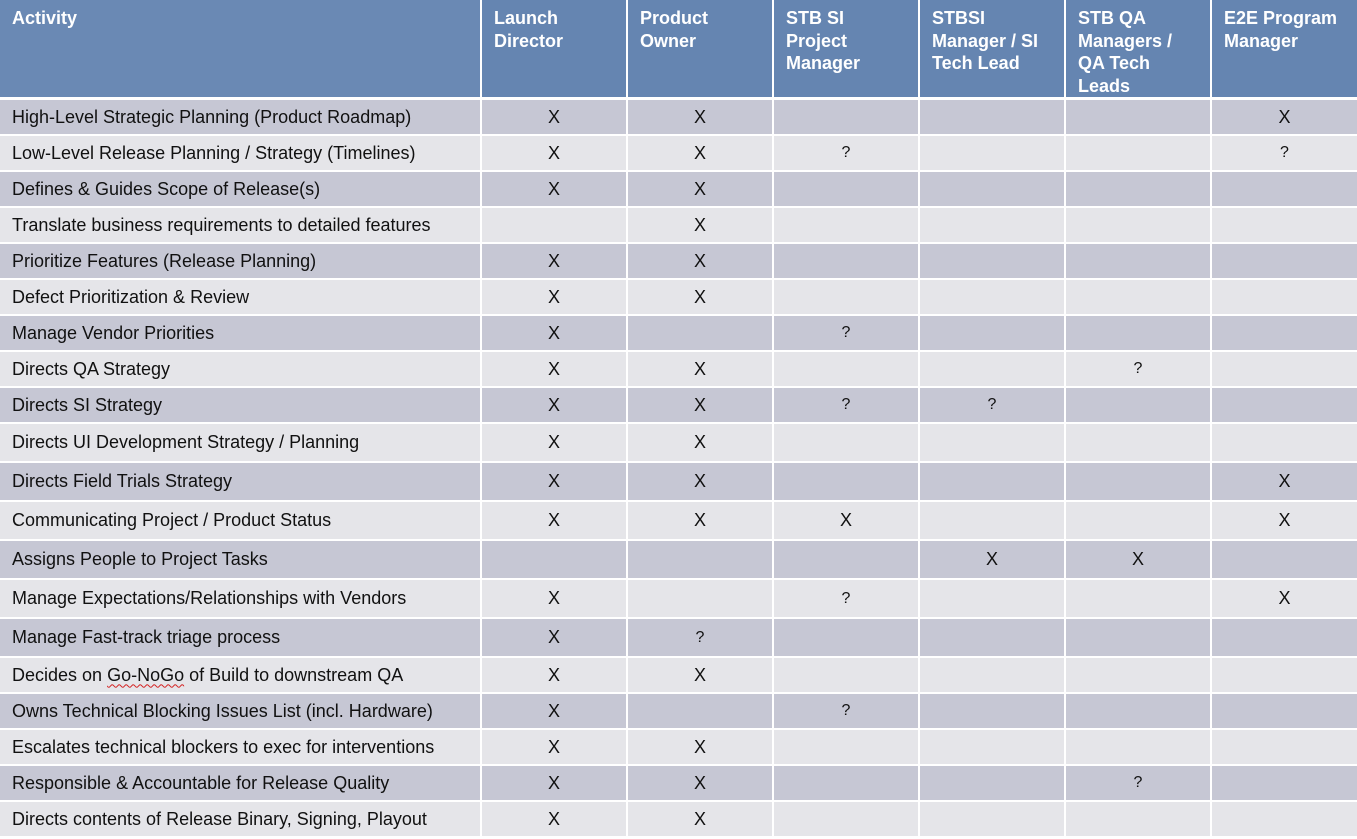 The height and width of the screenshot is (839, 1357). What do you see at coordinates (1139, 560) in the screenshot?
I see `cell-stb-qa-managers-qa-tech-leads: X` at bounding box center [1139, 560].